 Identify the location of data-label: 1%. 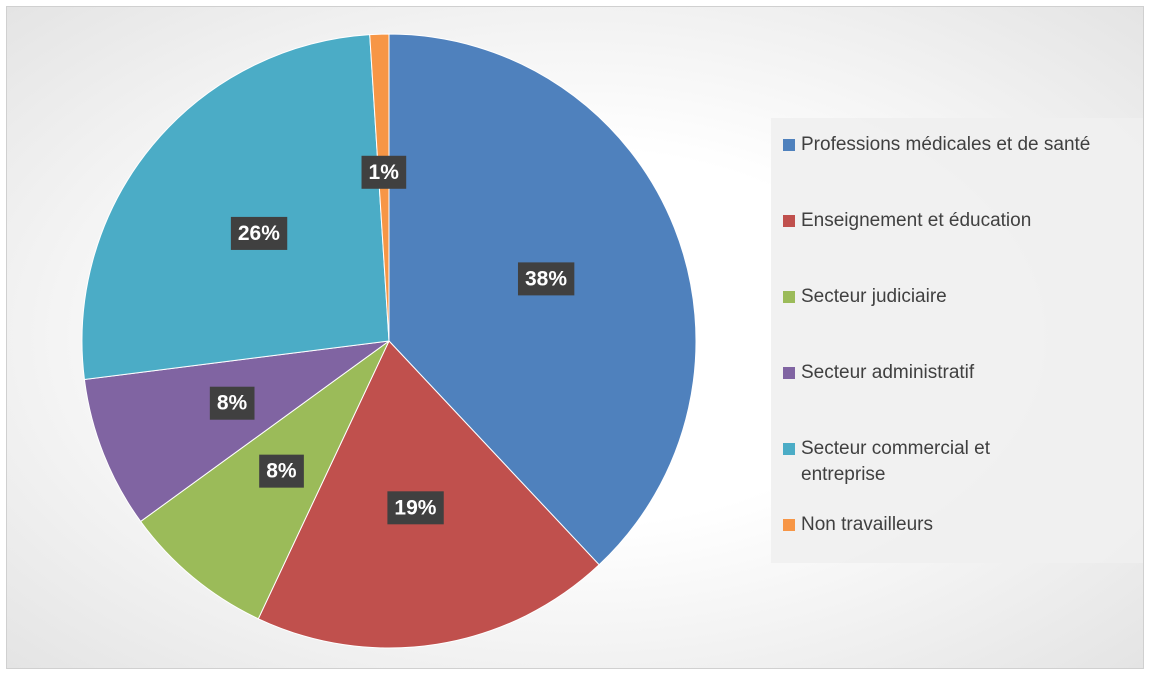
(384, 172).